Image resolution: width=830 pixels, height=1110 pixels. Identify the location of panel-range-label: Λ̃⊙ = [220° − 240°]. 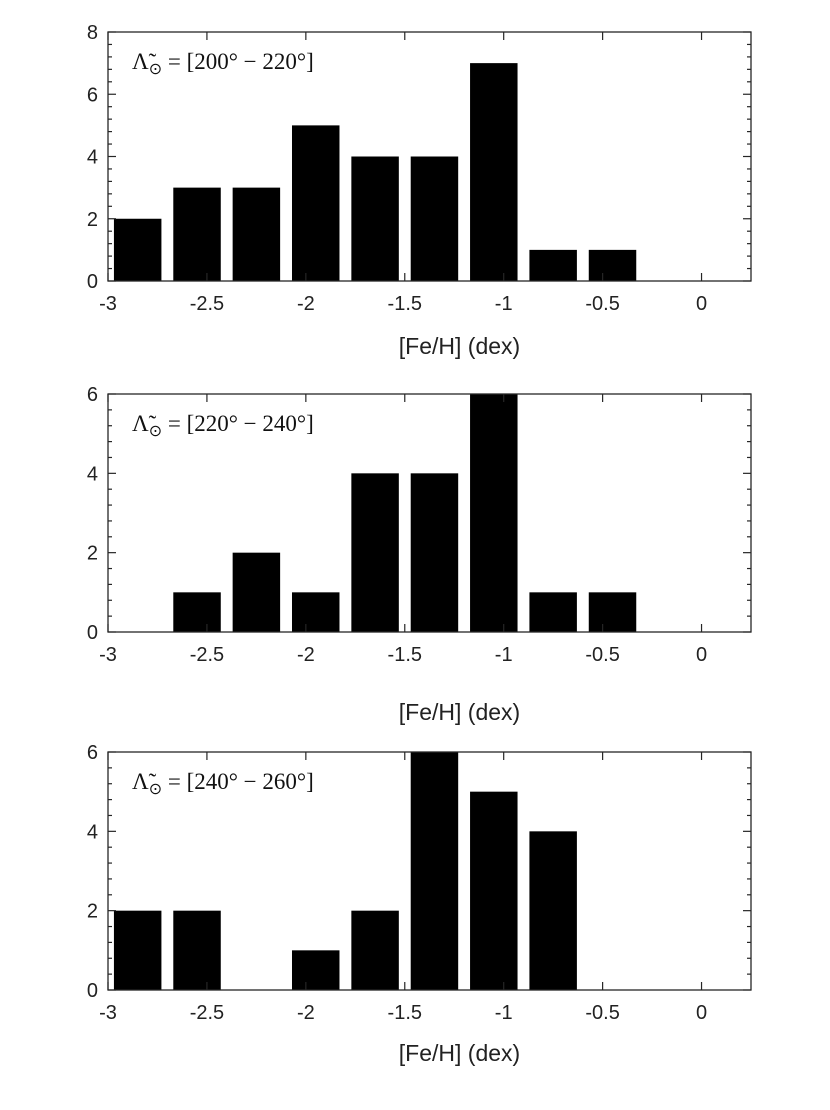
(223, 425).